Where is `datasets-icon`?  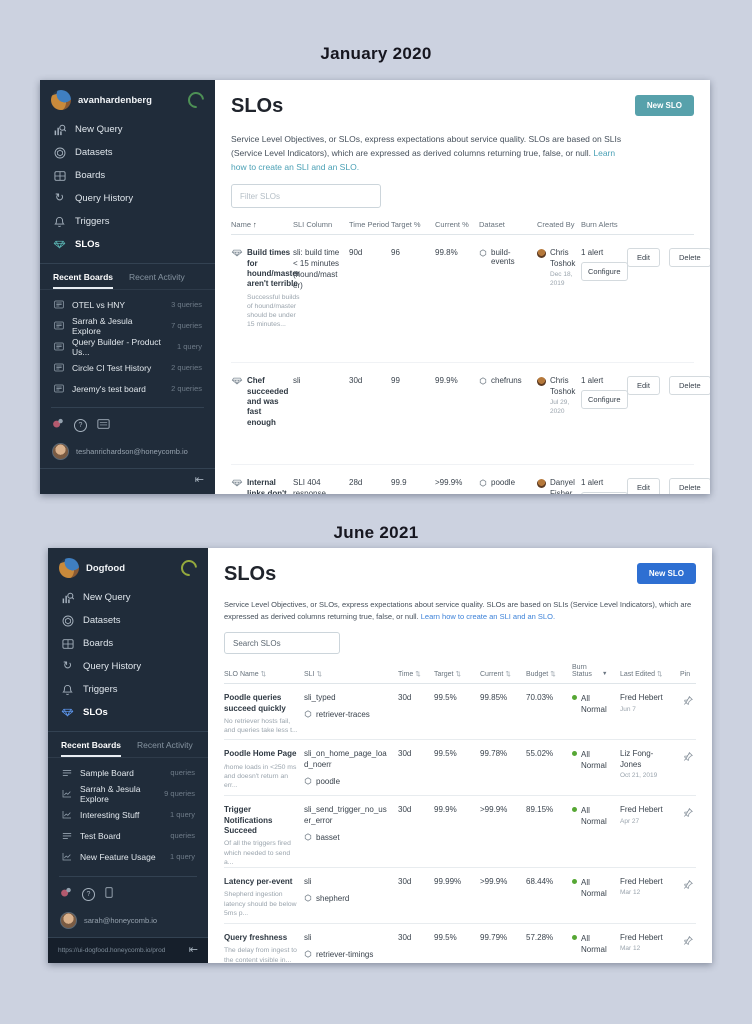 datasets-icon is located at coordinates (59, 153).